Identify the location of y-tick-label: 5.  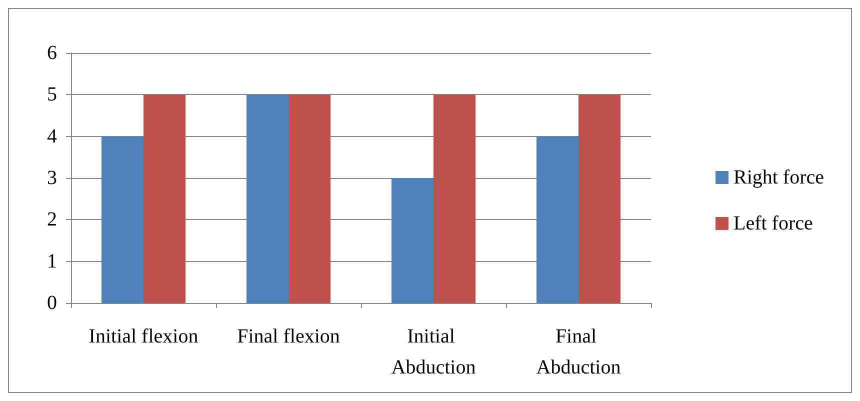
(52, 95).